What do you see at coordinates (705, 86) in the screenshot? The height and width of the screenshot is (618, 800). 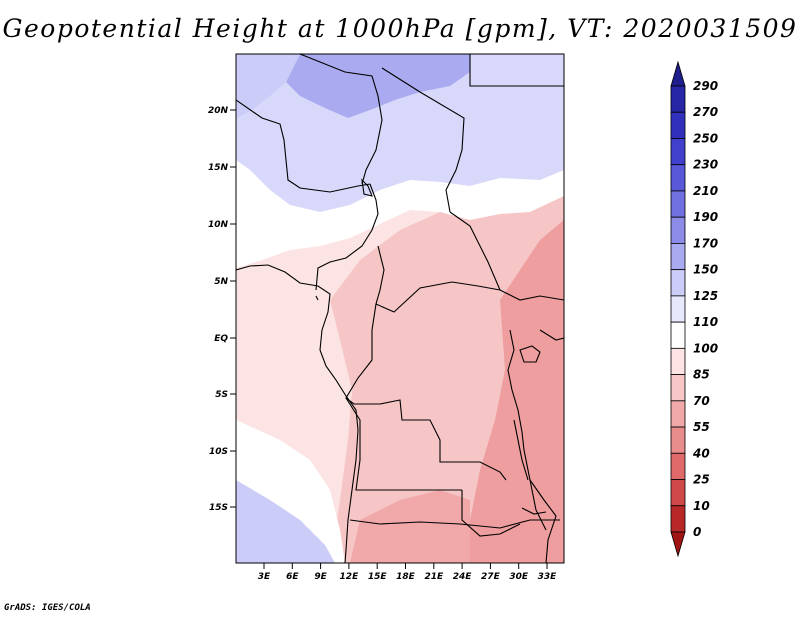 I see `colorbar-level-label: 290` at bounding box center [705, 86].